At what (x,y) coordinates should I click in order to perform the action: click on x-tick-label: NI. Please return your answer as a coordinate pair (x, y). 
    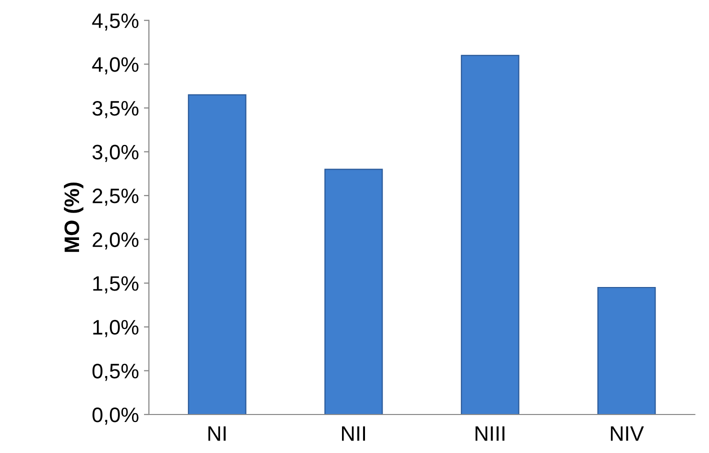
    Looking at the image, I should click on (217, 433).